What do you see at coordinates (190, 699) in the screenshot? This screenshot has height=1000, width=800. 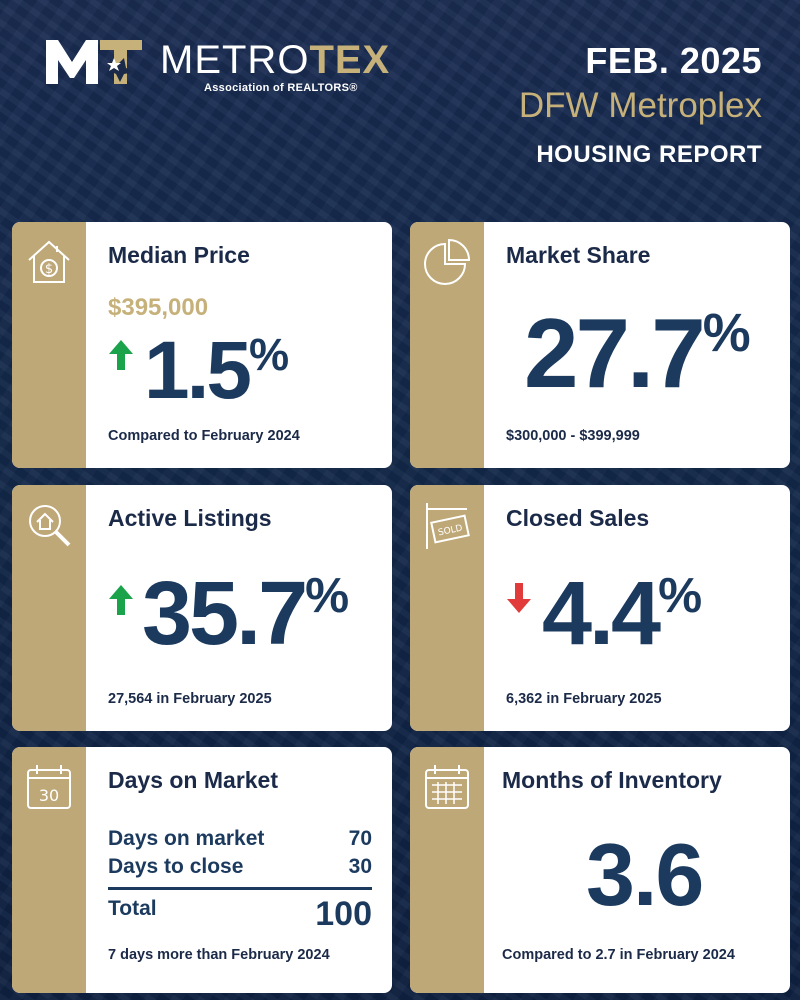 I see `card-footnote: 27,564 in February 2025` at bounding box center [190, 699].